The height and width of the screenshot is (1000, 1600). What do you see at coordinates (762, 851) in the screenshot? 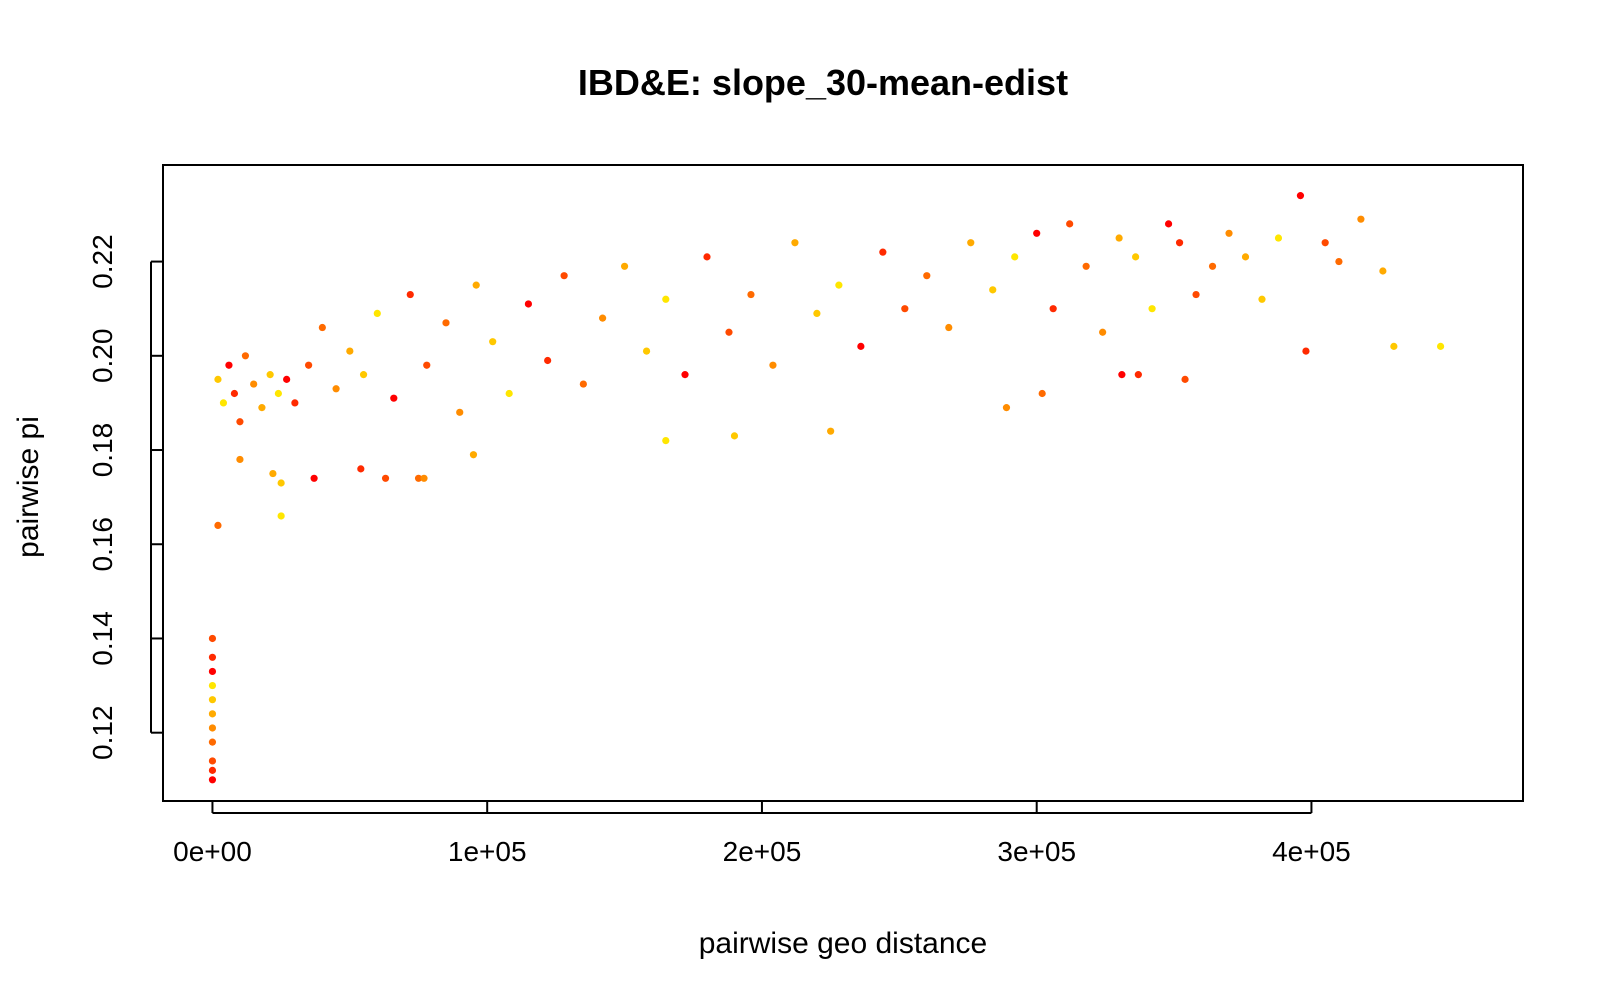
I see `x-tick-label: 2e+05` at bounding box center [762, 851].